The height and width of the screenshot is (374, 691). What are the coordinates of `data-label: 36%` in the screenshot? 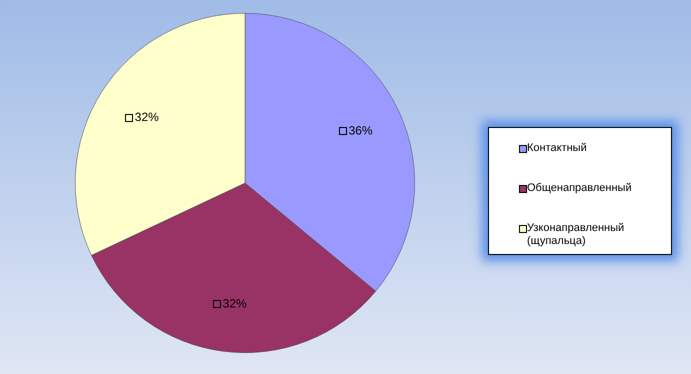 It's located at (360, 130).